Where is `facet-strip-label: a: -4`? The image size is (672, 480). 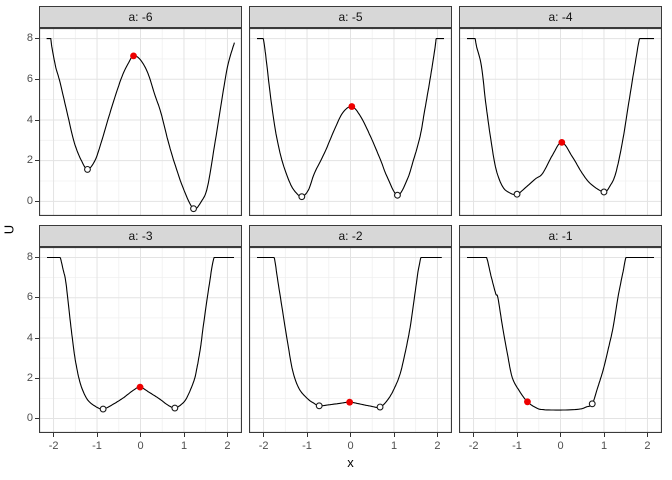
facet-strip-label: a: -4 is located at coordinates (560, 17).